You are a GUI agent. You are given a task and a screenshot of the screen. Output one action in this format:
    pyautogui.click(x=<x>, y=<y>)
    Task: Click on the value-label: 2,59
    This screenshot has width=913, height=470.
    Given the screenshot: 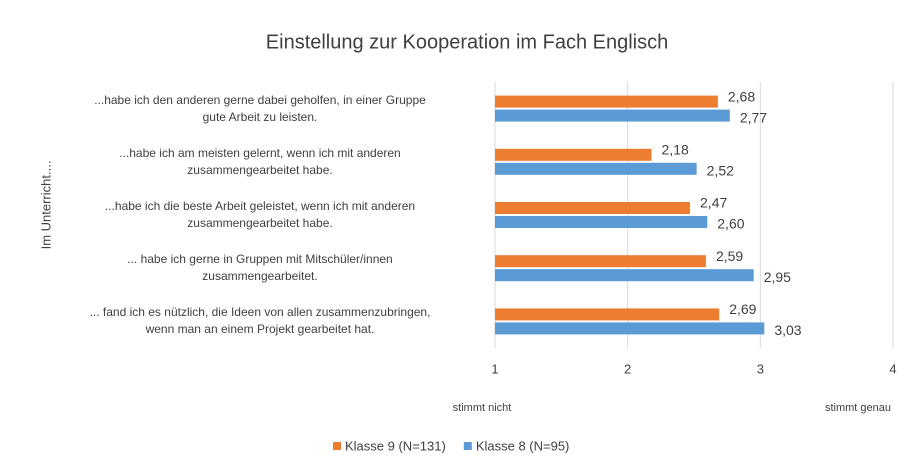 What is the action you would take?
    pyautogui.click(x=729, y=256)
    